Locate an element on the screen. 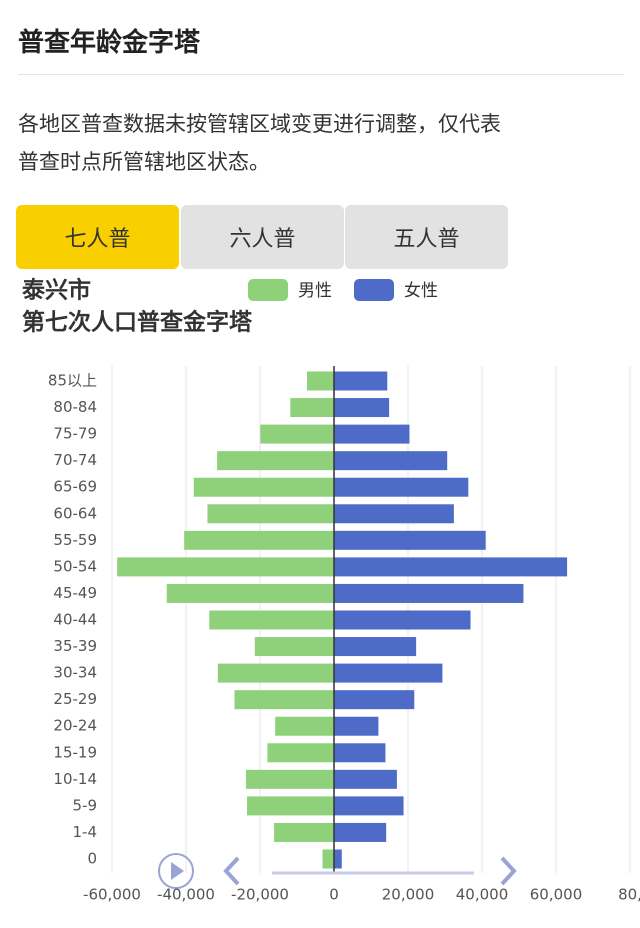  tab: 七人普 is located at coordinates (97, 237).